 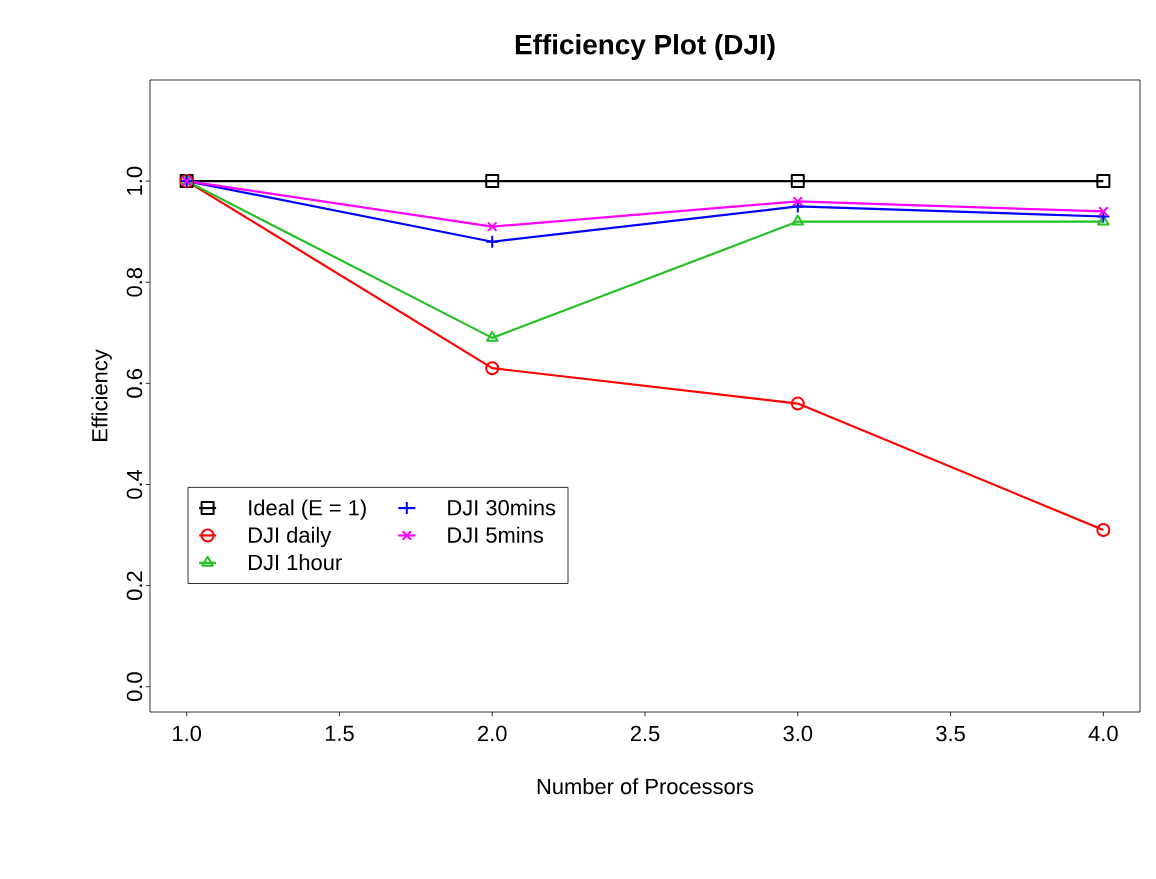 What do you see at coordinates (307, 509) in the screenshot?
I see `legend-label: Ideal (E = 1)` at bounding box center [307, 509].